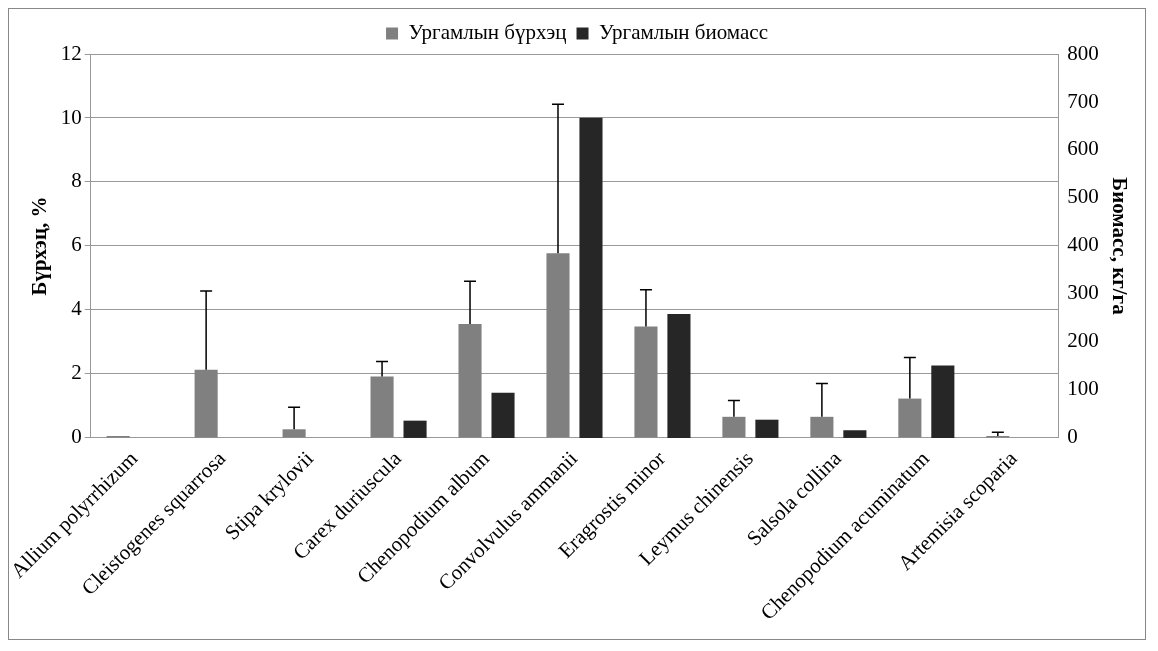 The width and height of the screenshot is (1158, 651). I want to click on y2-tick-label: 600, so click(1083, 148).